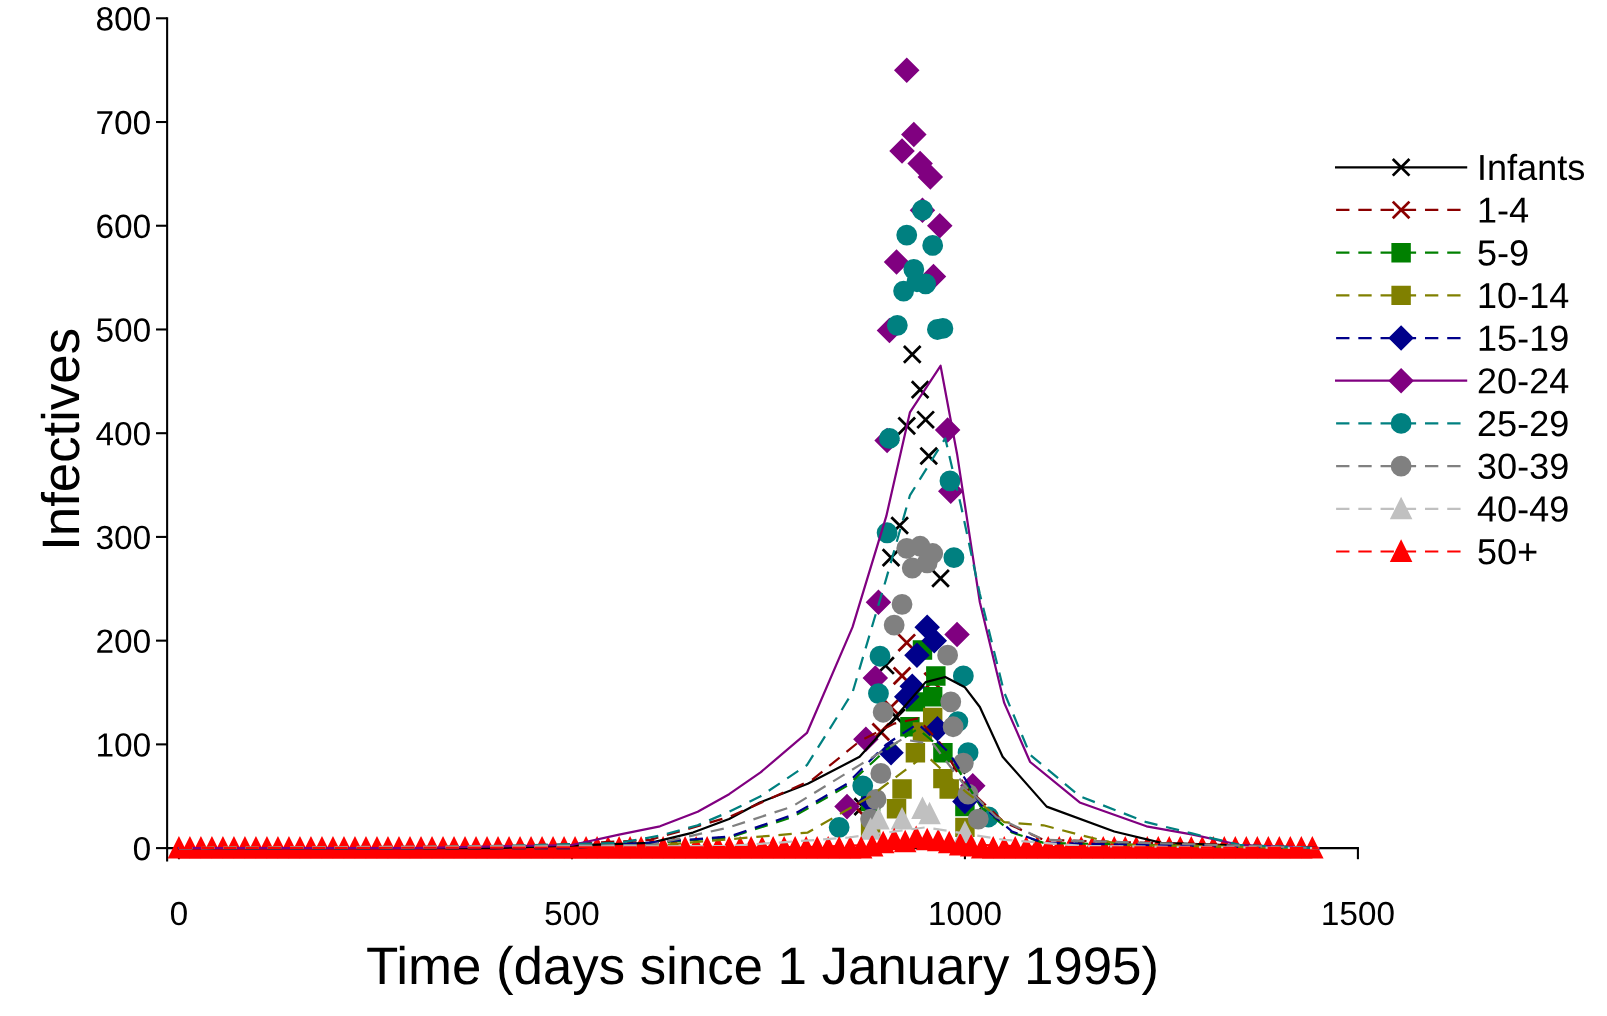  What do you see at coordinates (123, 122) in the screenshot?
I see `y-tick-label: 700` at bounding box center [123, 122].